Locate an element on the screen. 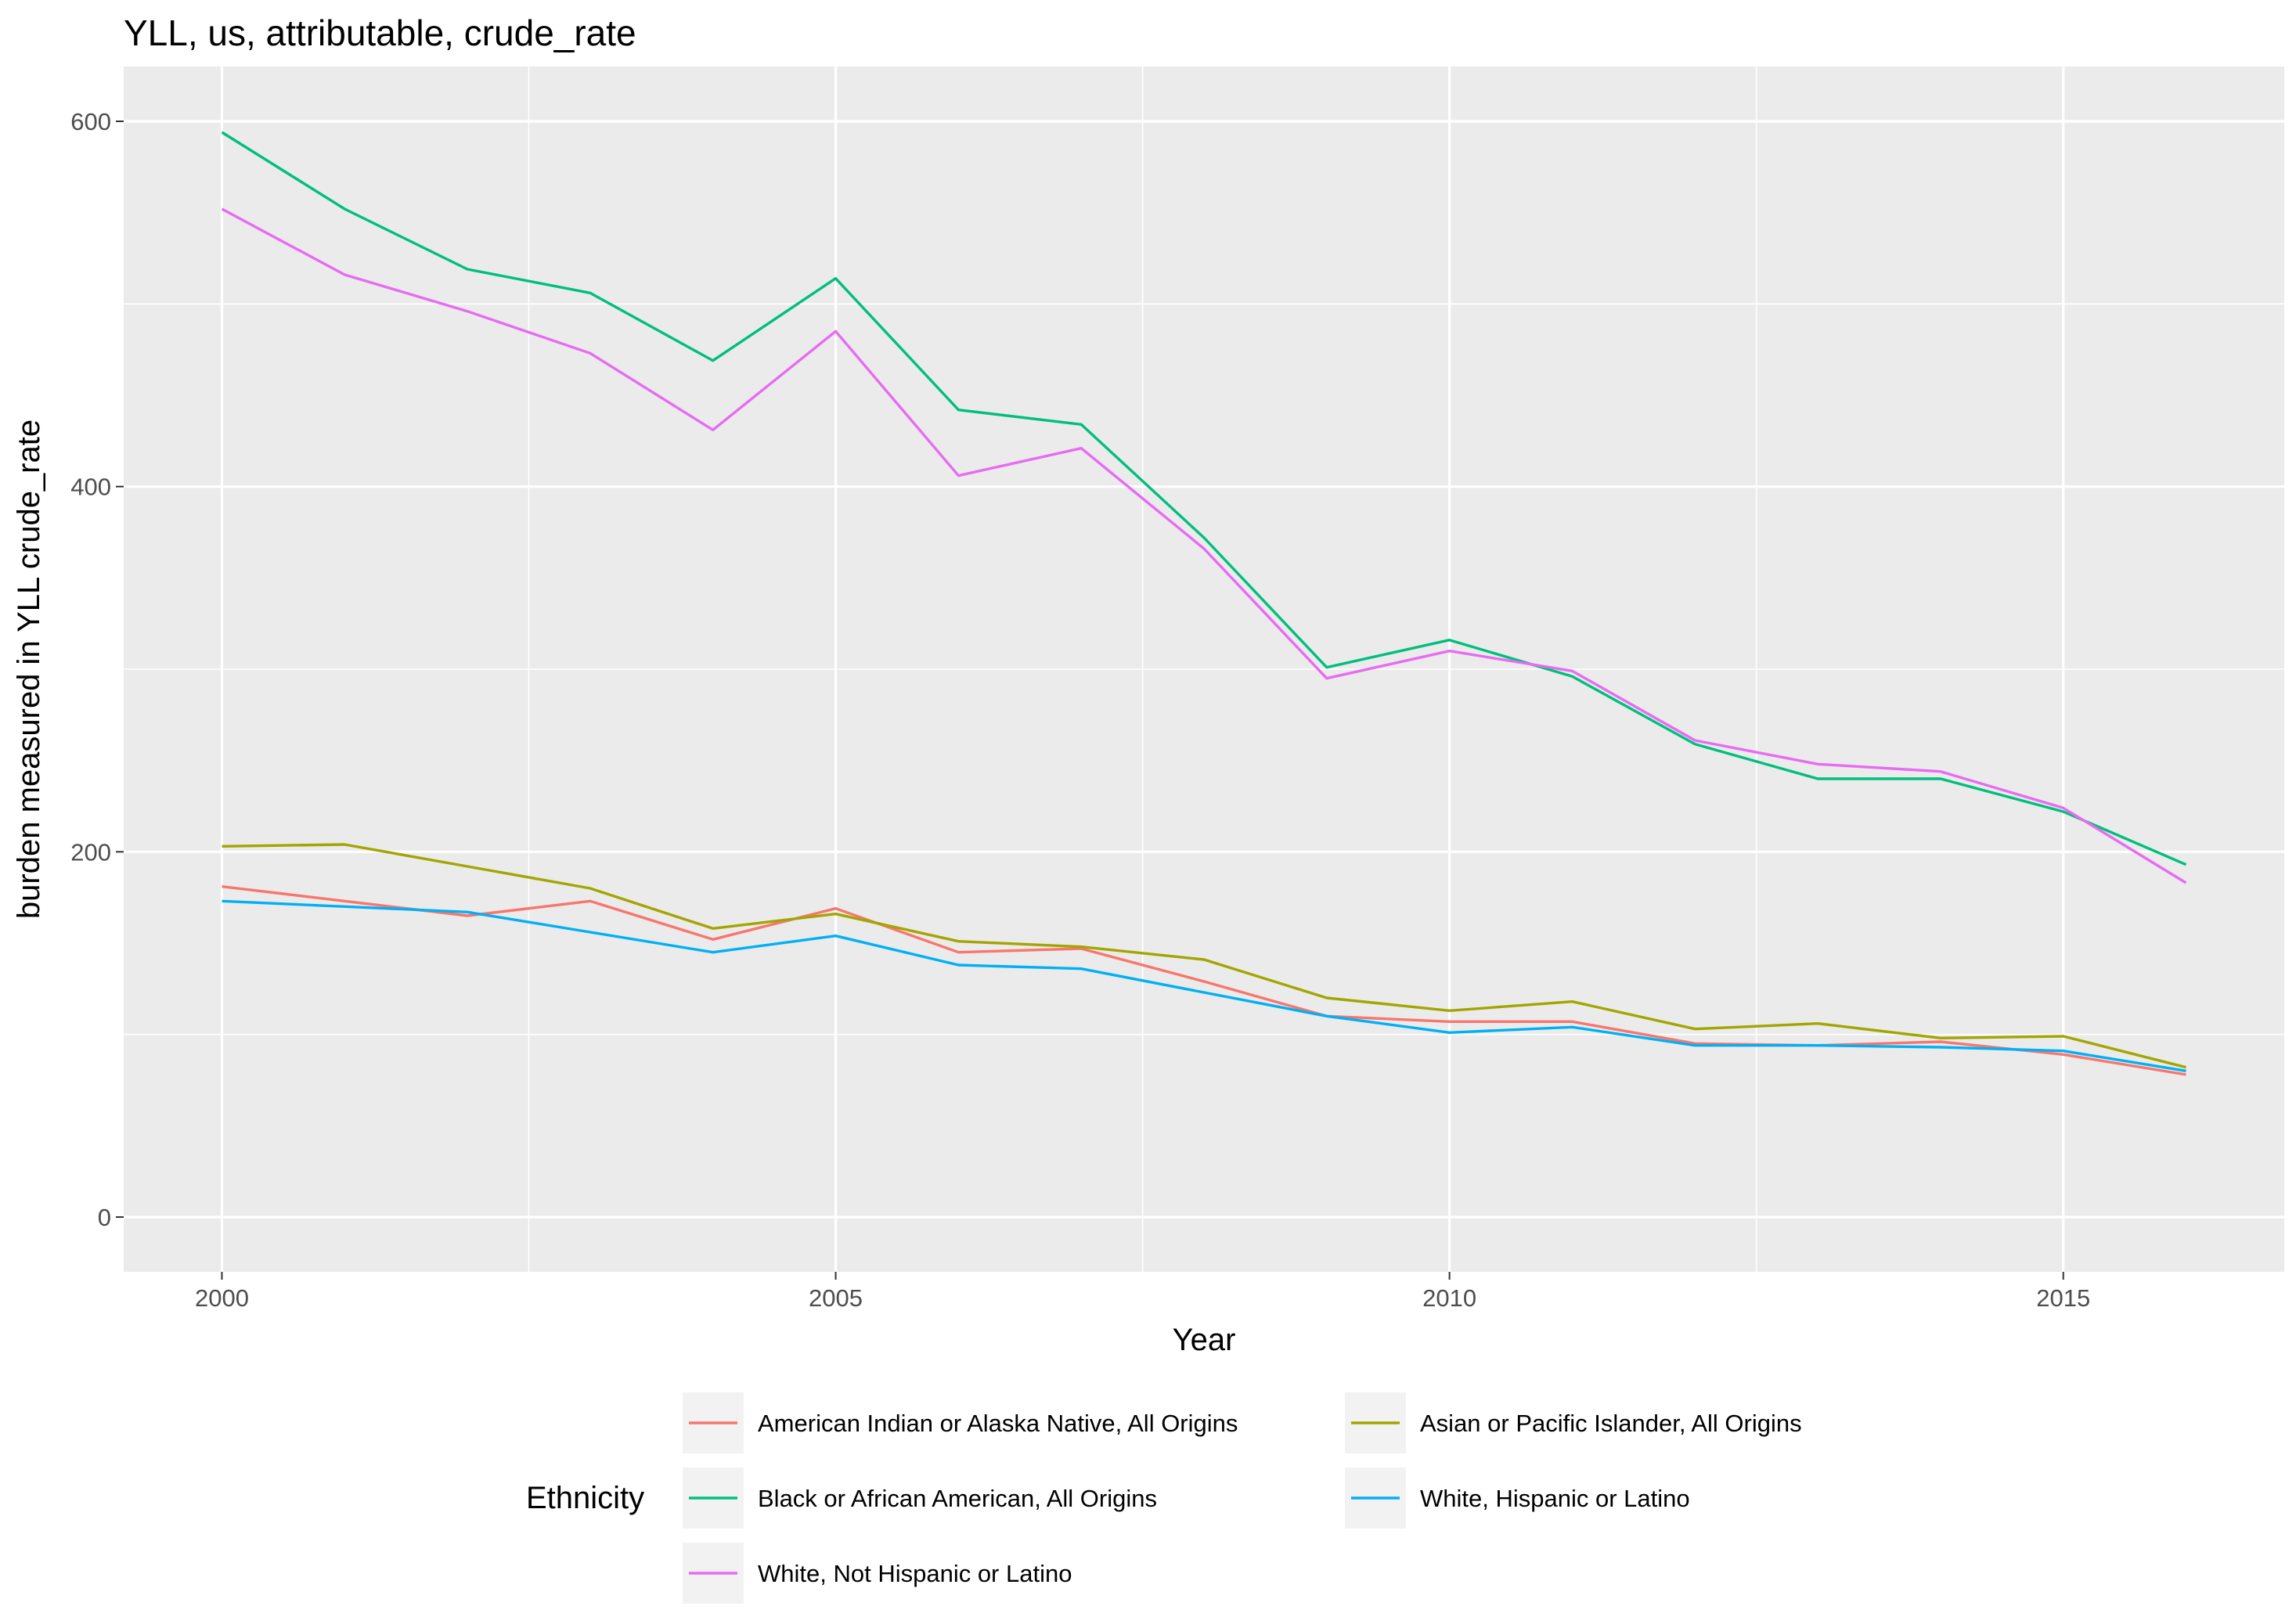 This screenshot has width=2296, height=1617. y-tick-label: 0 is located at coordinates (104, 1217).